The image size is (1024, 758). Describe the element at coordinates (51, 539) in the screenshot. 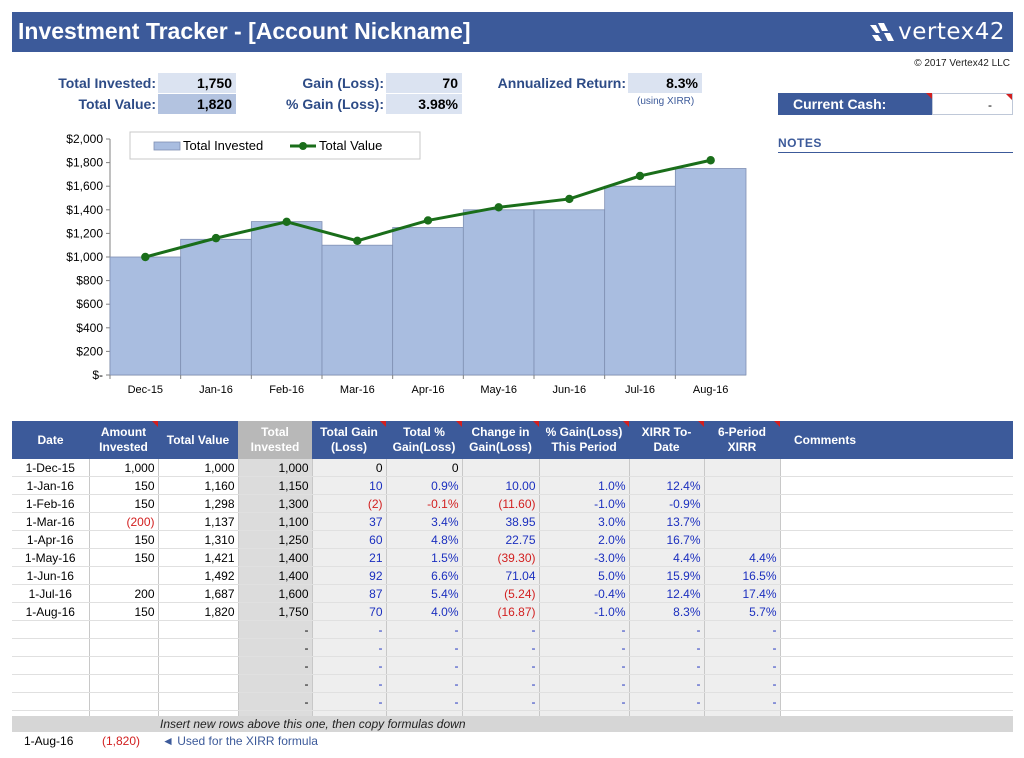

I see `table-cell: 1-Apr-16` at that location.